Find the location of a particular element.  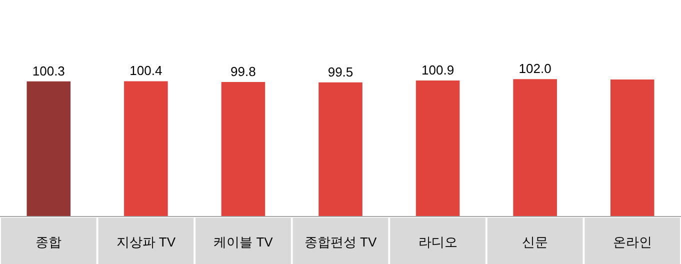

data-label: 100.3 is located at coordinates (48, 70).